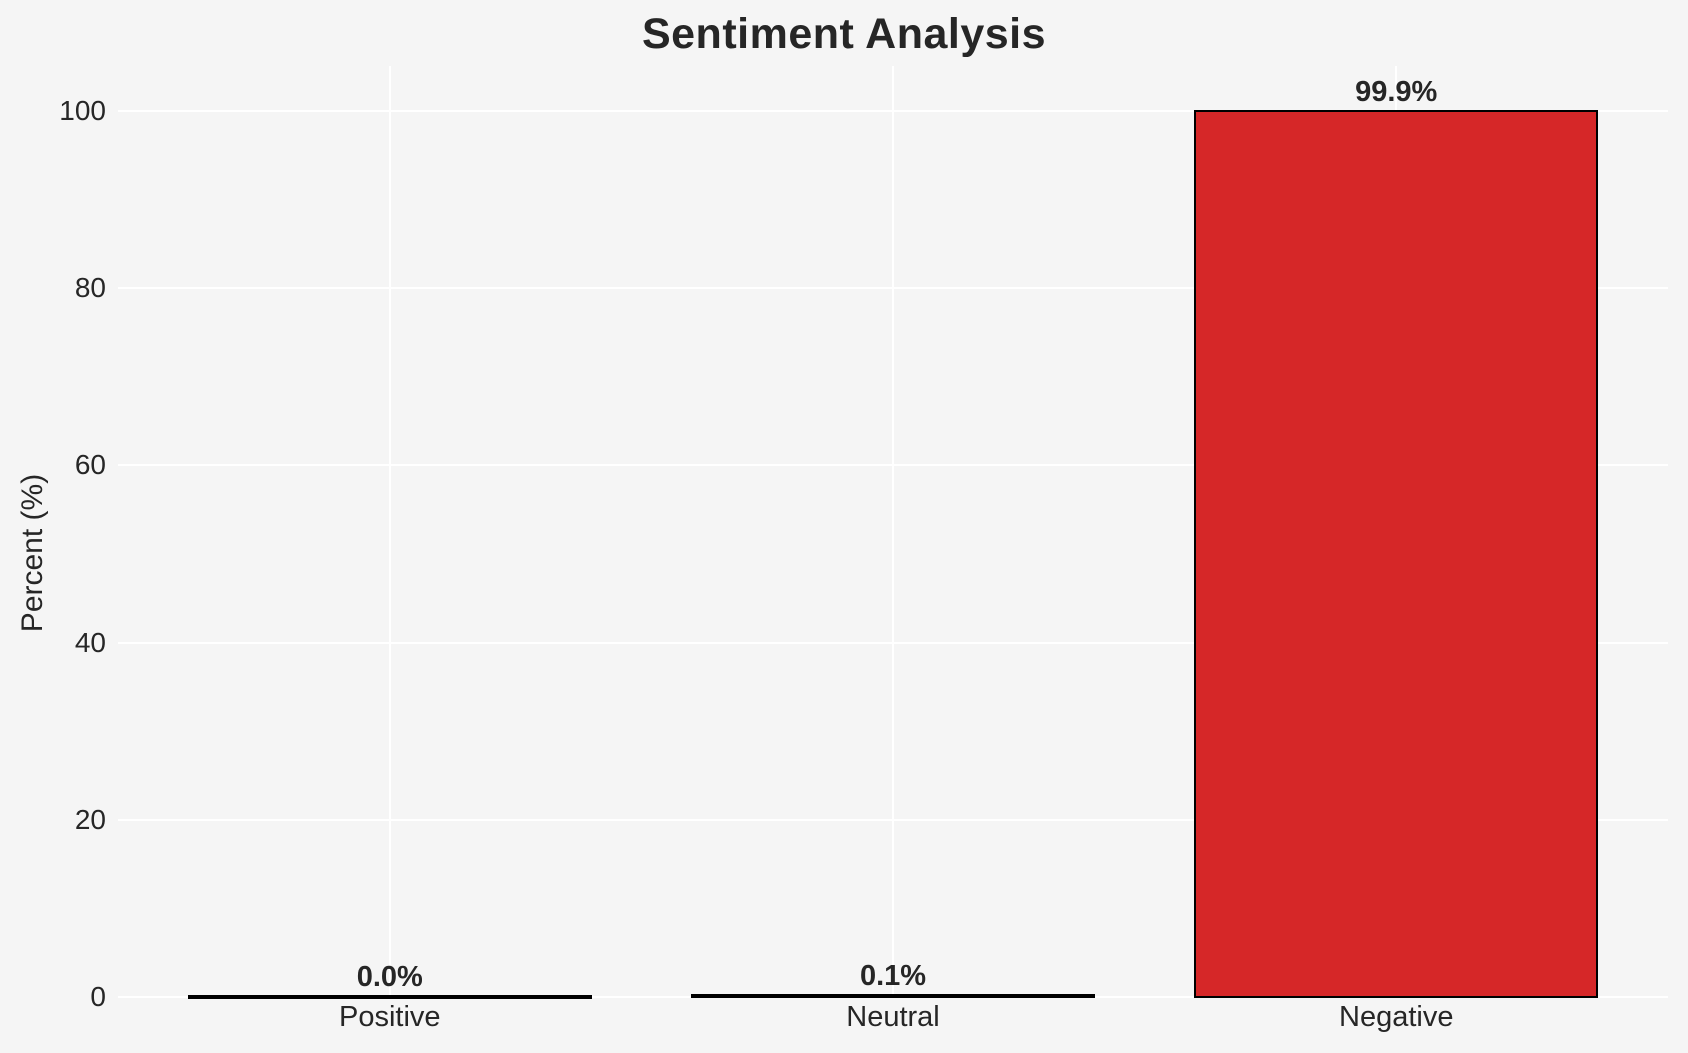  I want to click on y-axis-label: Percent (%), so click(32, 553).